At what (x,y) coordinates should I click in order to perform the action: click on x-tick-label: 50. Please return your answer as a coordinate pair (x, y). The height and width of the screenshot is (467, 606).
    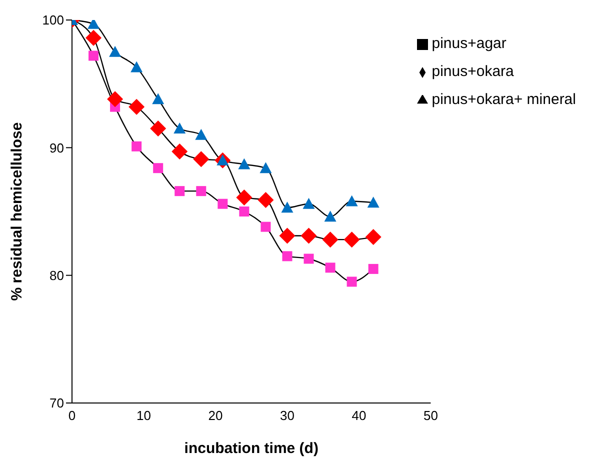
    Looking at the image, I should click on (431, 416).